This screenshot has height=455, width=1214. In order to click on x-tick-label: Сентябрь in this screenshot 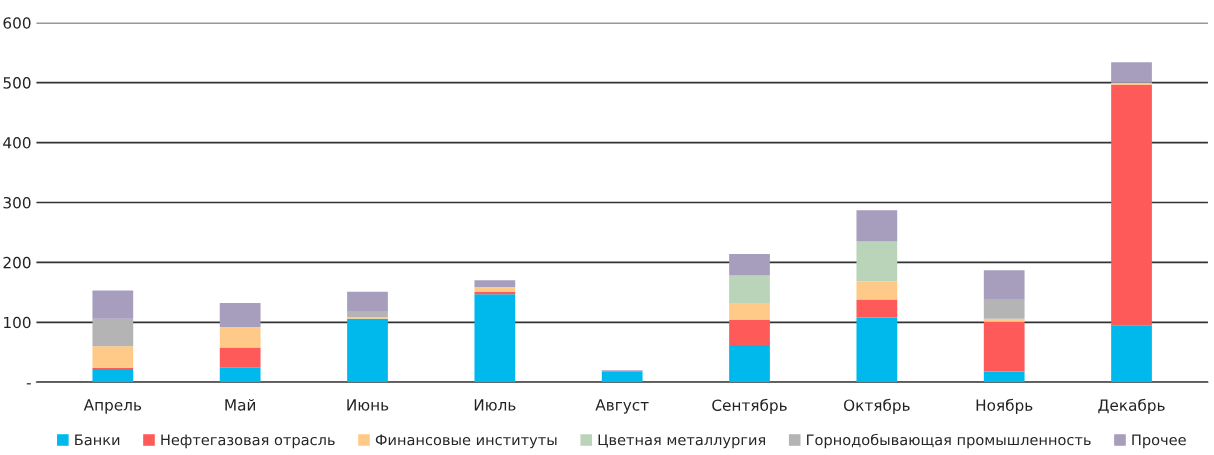, I will do `click(749, 406)`.